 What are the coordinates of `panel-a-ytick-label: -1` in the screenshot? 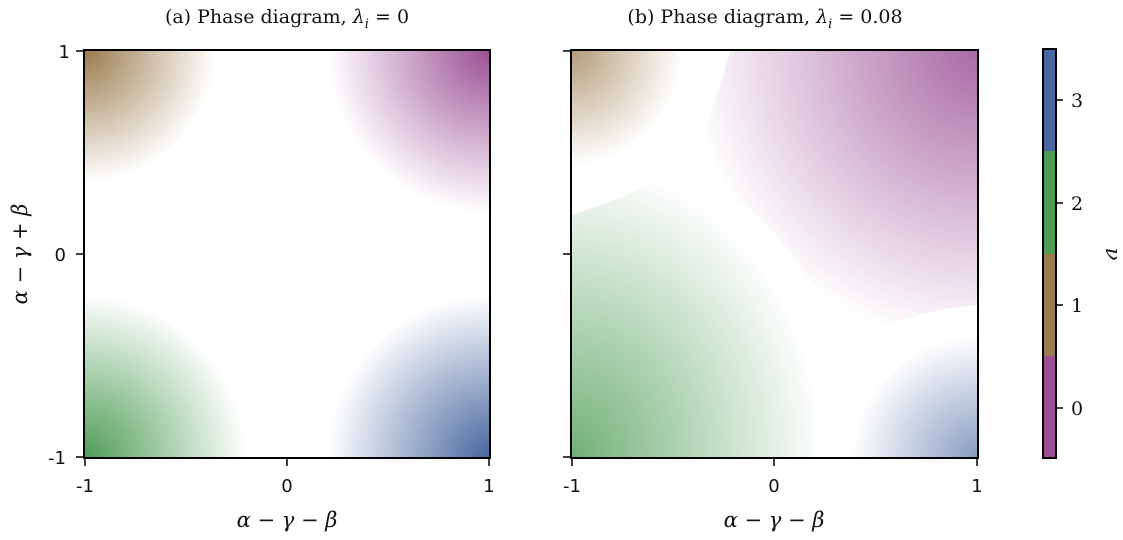 It's located at (57, 458).